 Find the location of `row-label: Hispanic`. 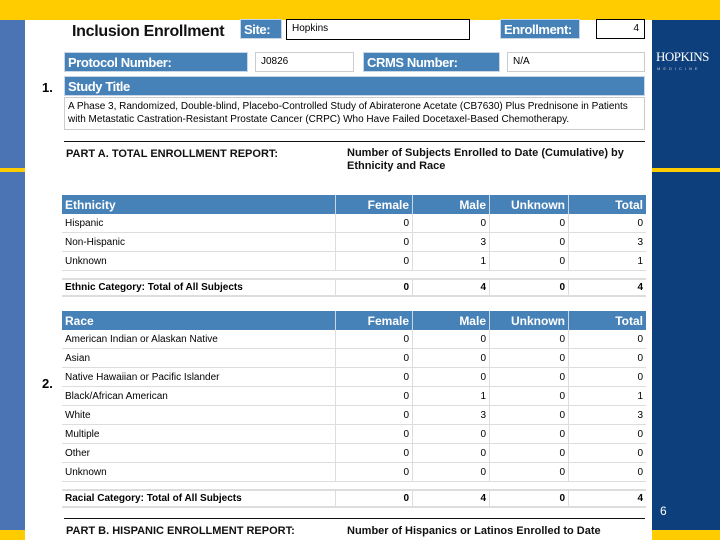

row-label: Hispanic is located at coordinates (199, 223).